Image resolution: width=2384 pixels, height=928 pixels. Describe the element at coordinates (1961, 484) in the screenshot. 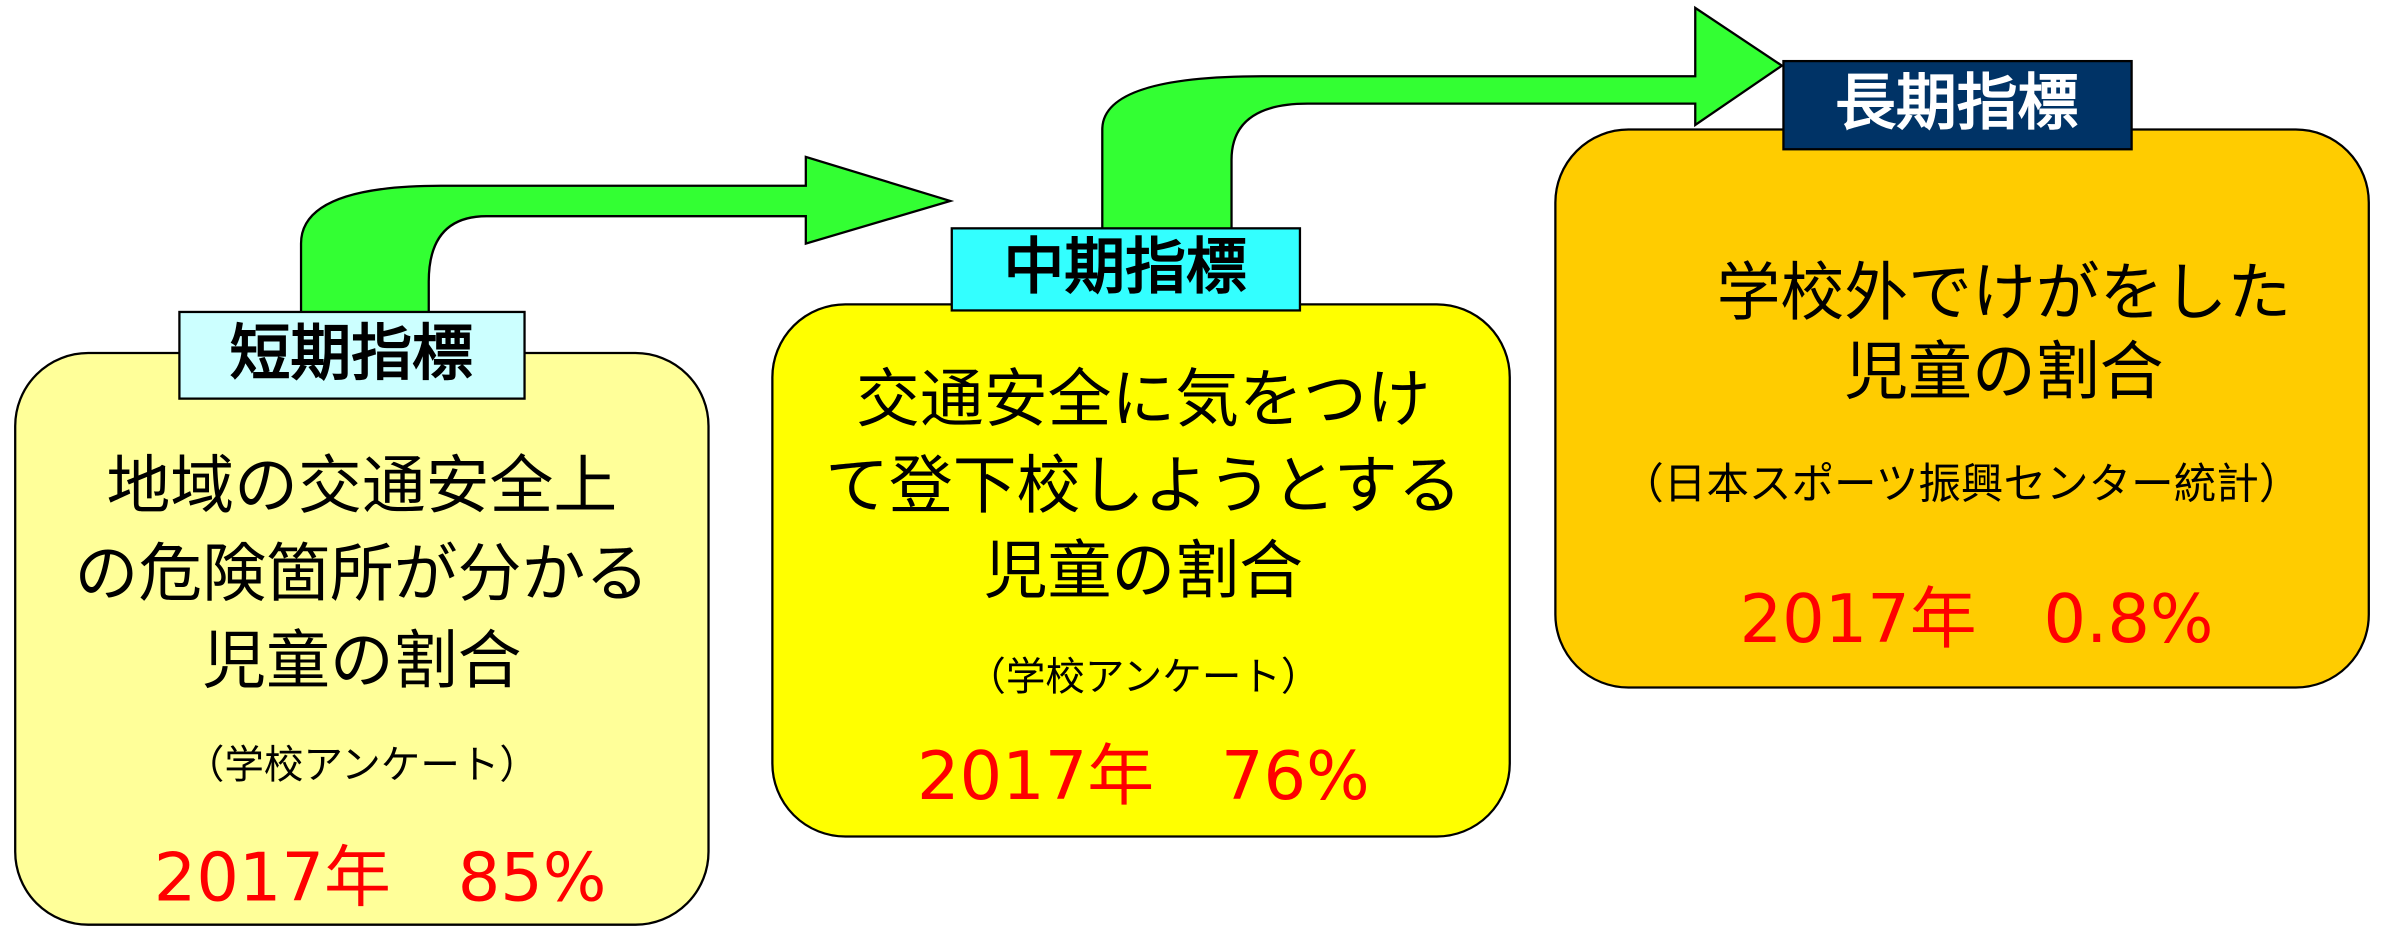

I see `source: （日本スポーツ振興センター統計）` at that location.